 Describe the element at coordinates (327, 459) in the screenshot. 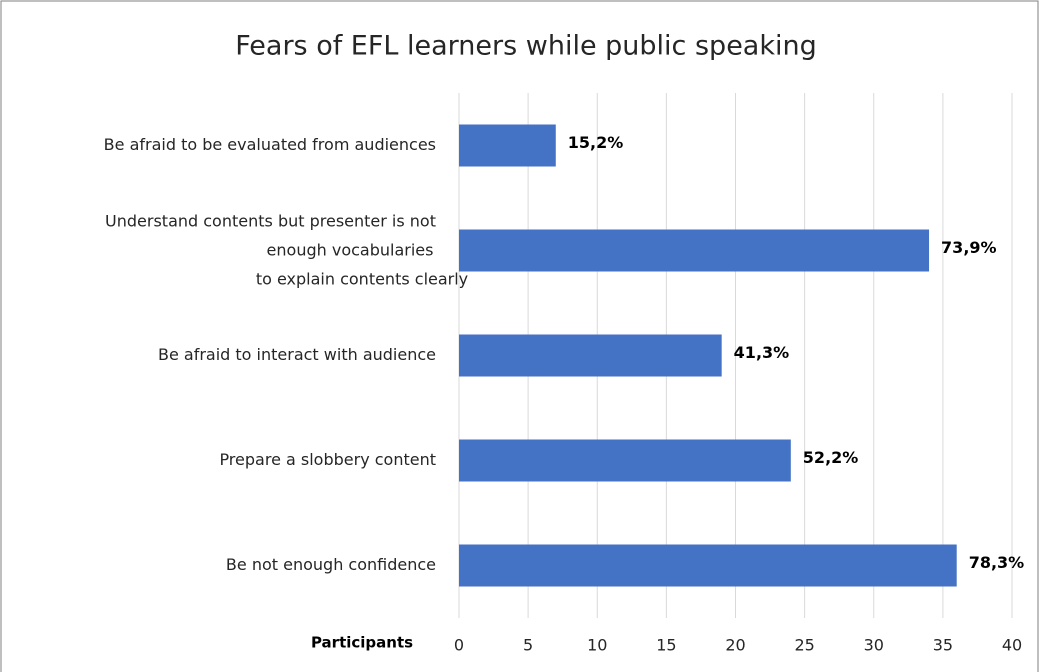

I see `y-tick-label: Prepare a slobbery content` at that location.